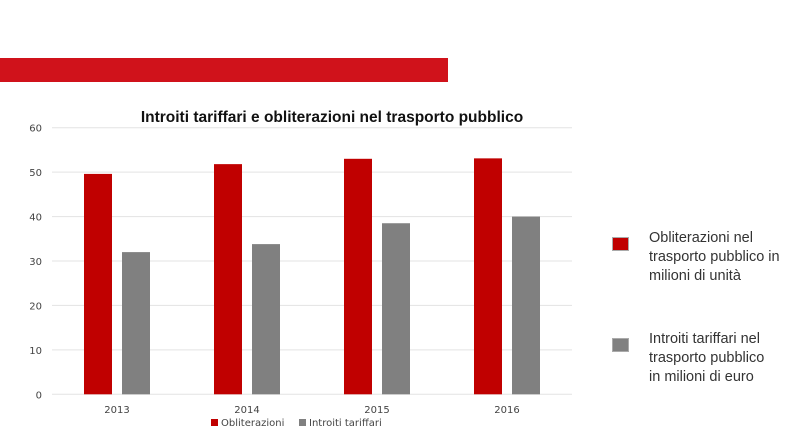 The height and width of the screenshot is (439, 800). Describe the element at coordinates (116, 410) in the screenshot. I see `x-tick-label: 2013` at that location.